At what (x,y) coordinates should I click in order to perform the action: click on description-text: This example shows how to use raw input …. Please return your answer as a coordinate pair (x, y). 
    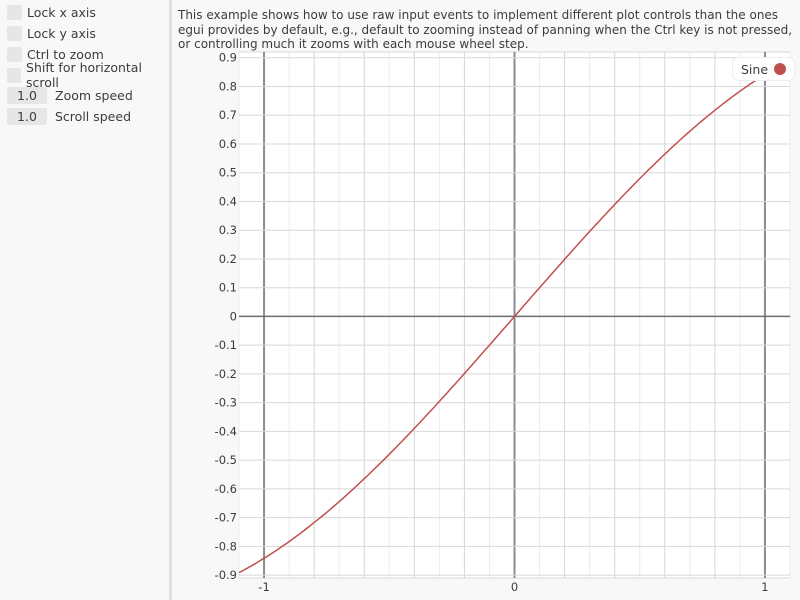
    Looking at the image, I should click on (485, 29).